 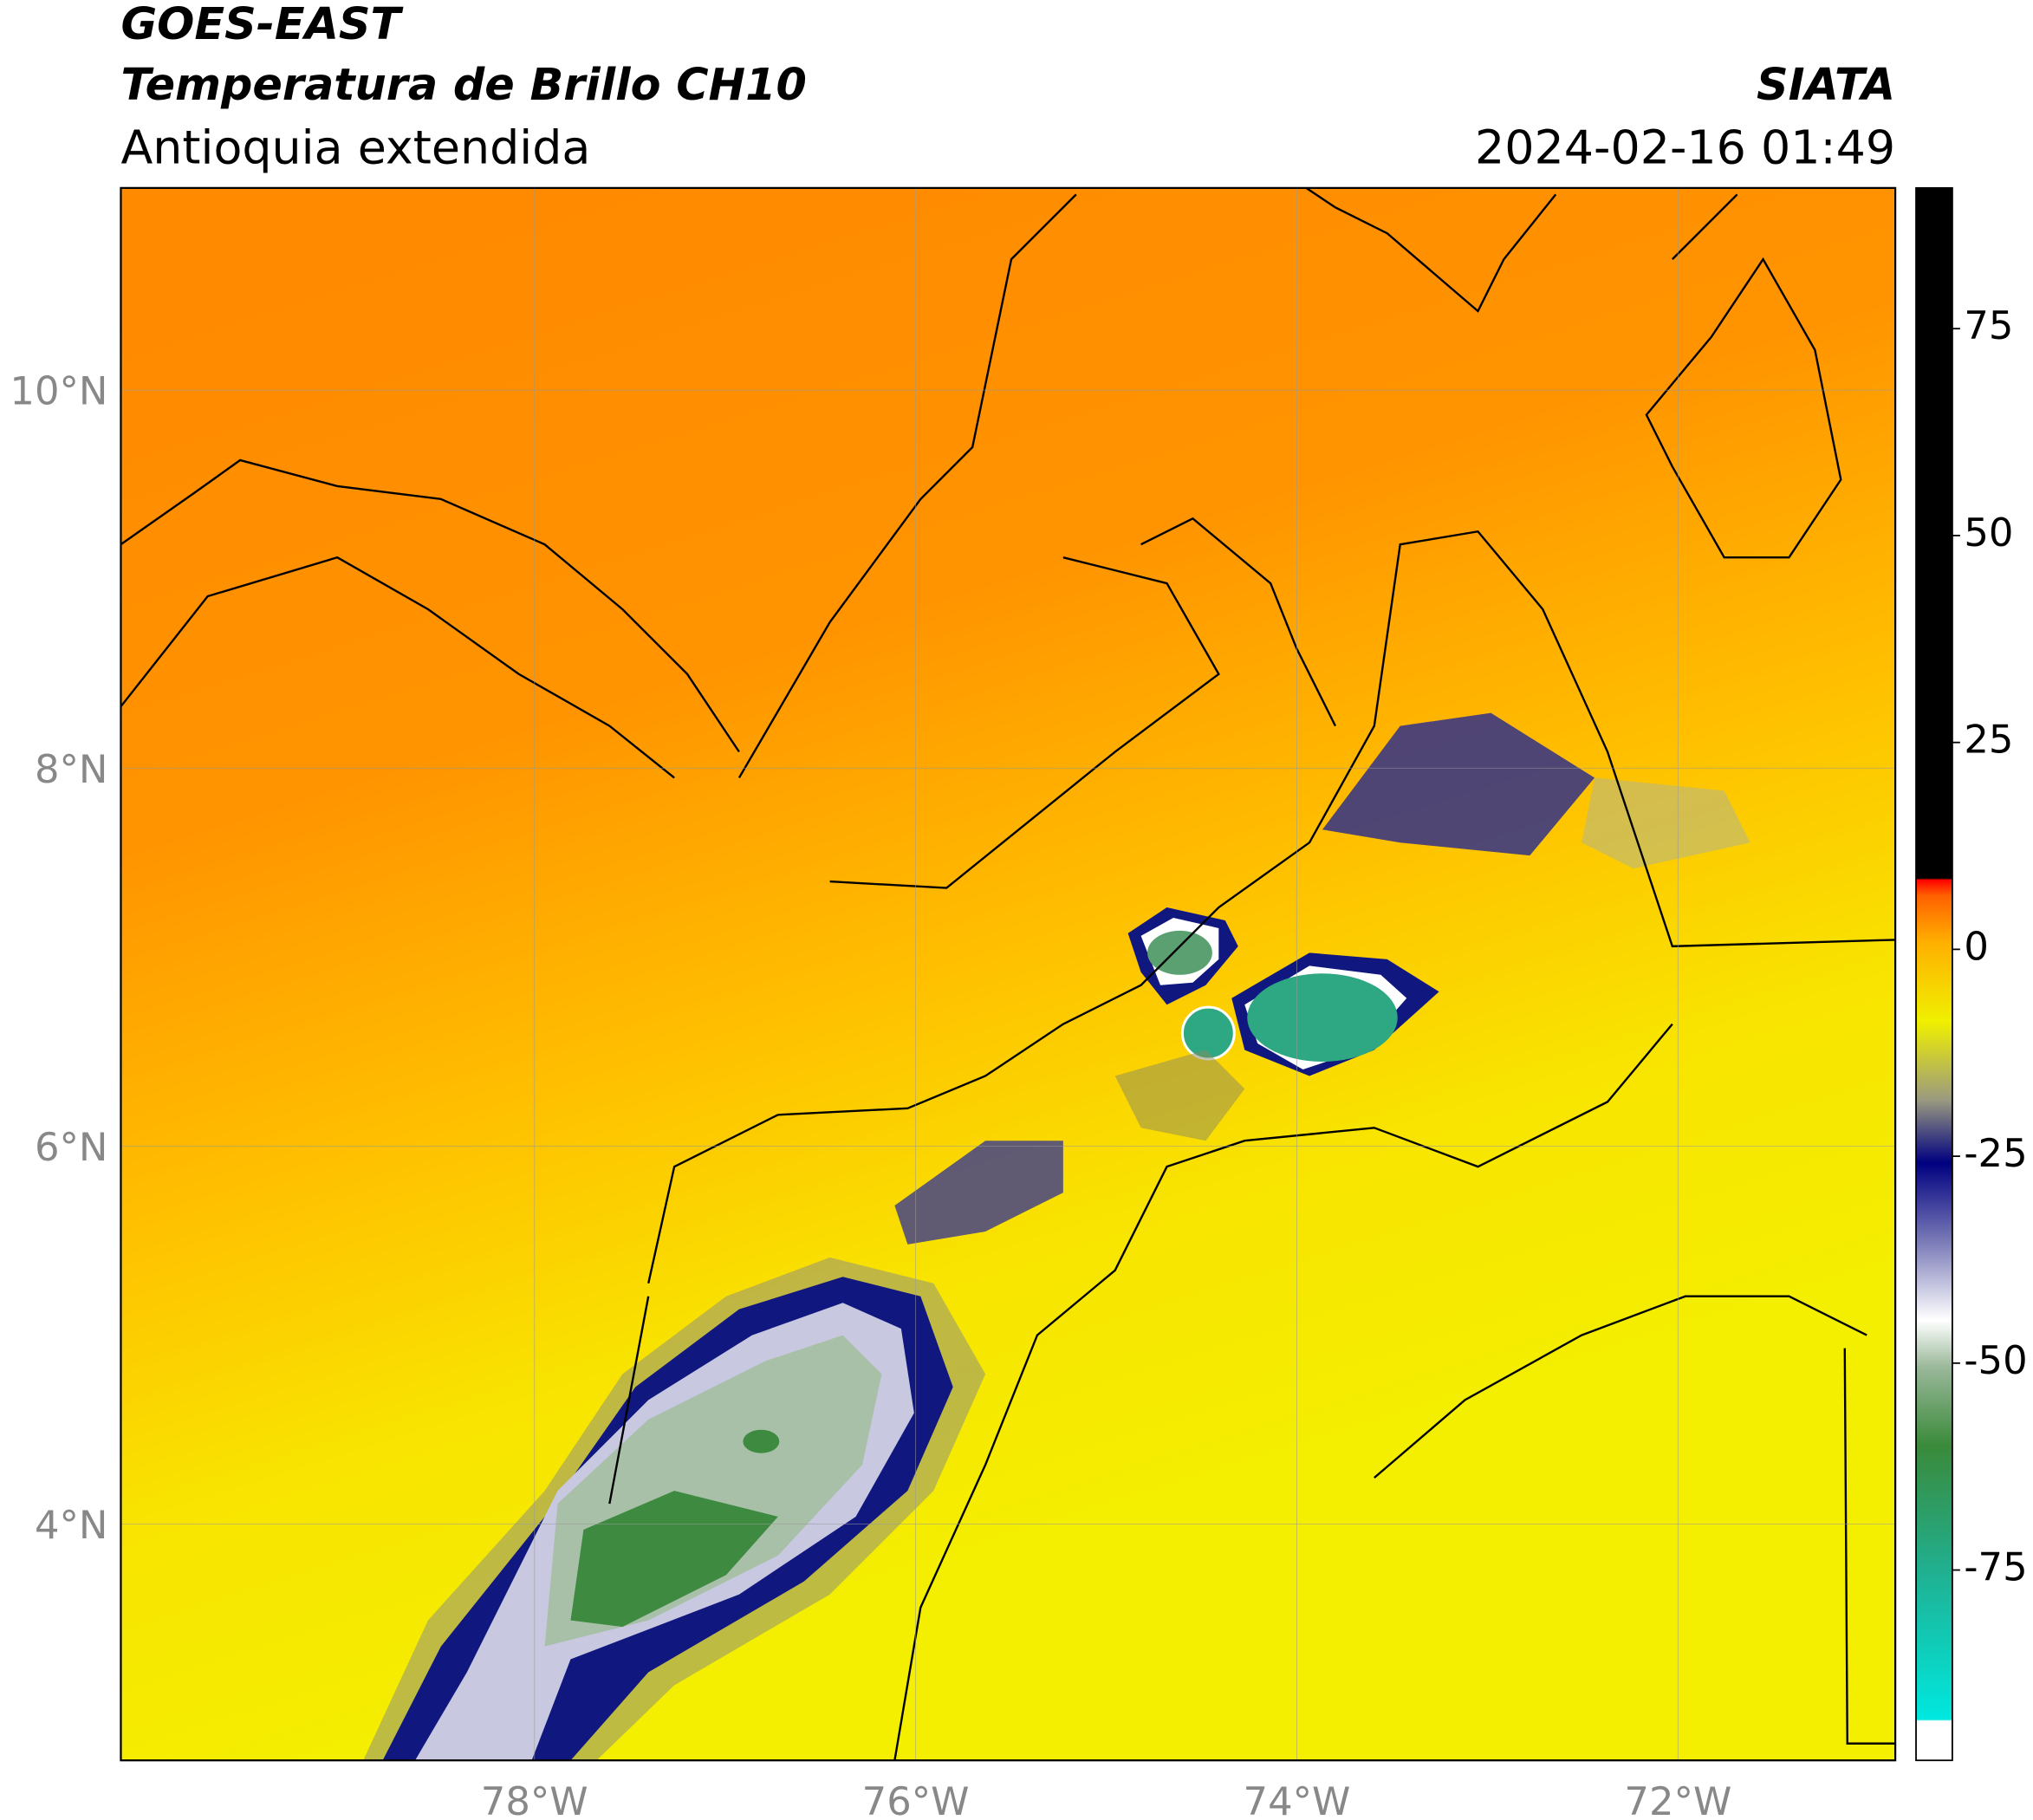 What do you see at coordinates (355, 147) in the screenshot?
I see `region: Antioquia extendida` at bounding box center [355, 147].